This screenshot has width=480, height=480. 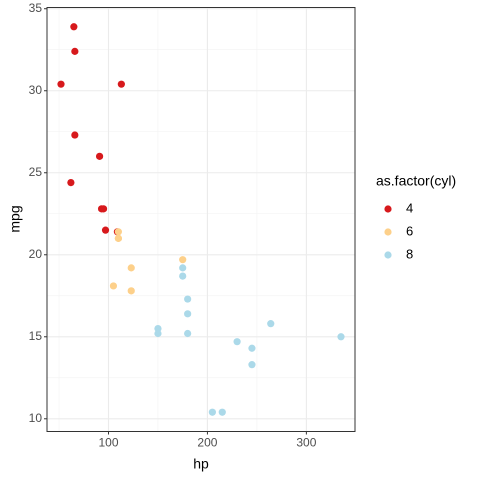 I want to click on legend-label: 8, so click(x=409, y=253).